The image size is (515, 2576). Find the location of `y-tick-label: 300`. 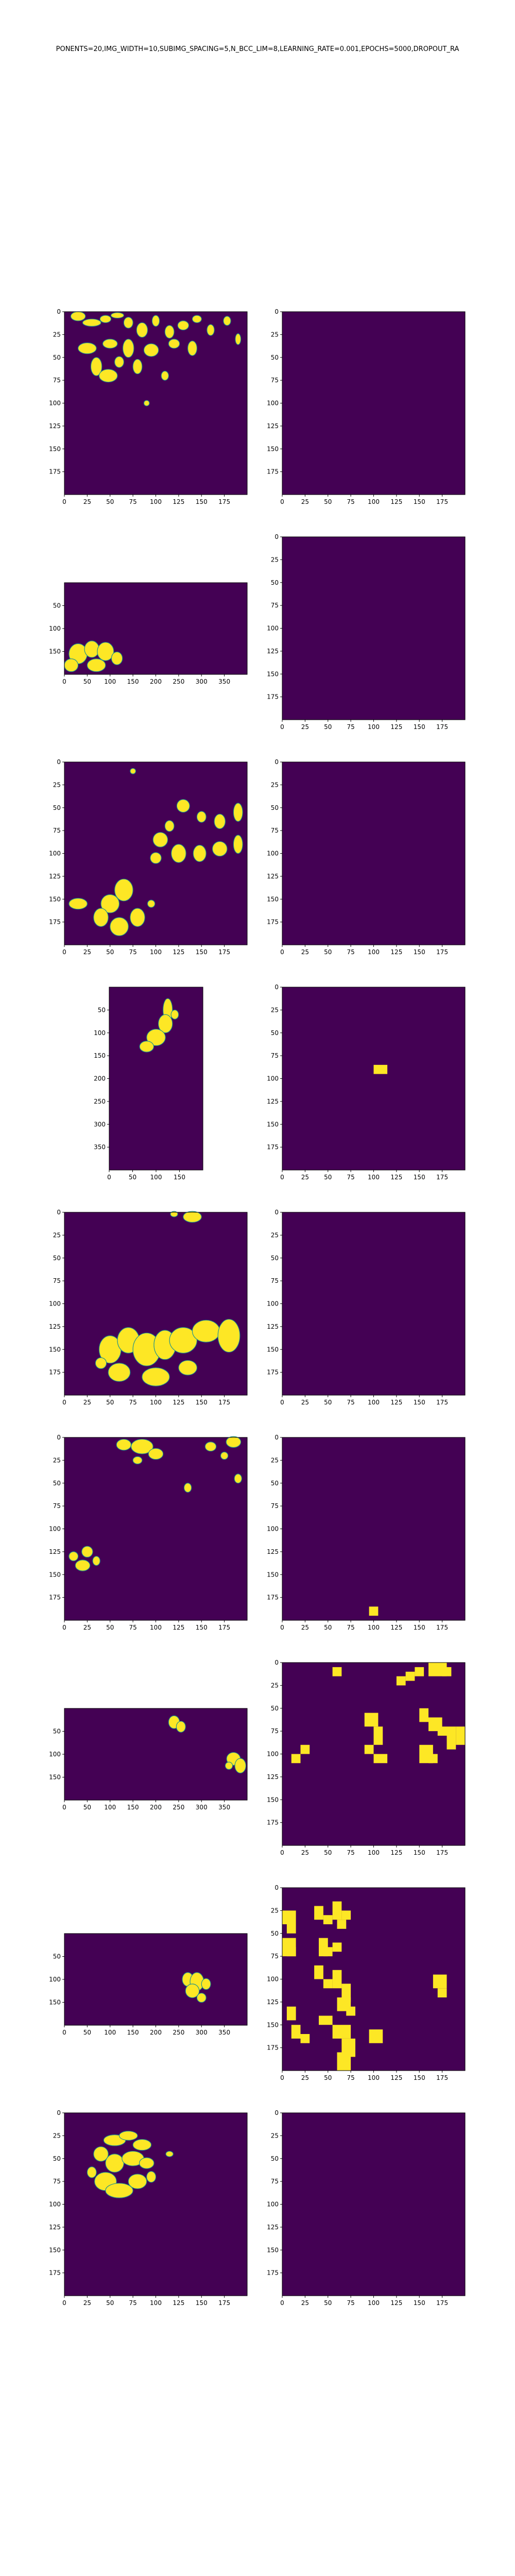

y-tick-label: 300 is located at coordinates (100, 1124).